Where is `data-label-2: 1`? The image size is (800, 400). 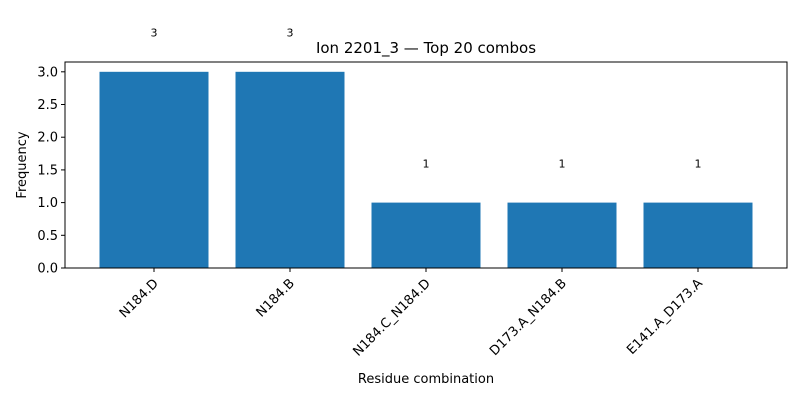 data-label-2: 1 is located at coordinates (426, 163).